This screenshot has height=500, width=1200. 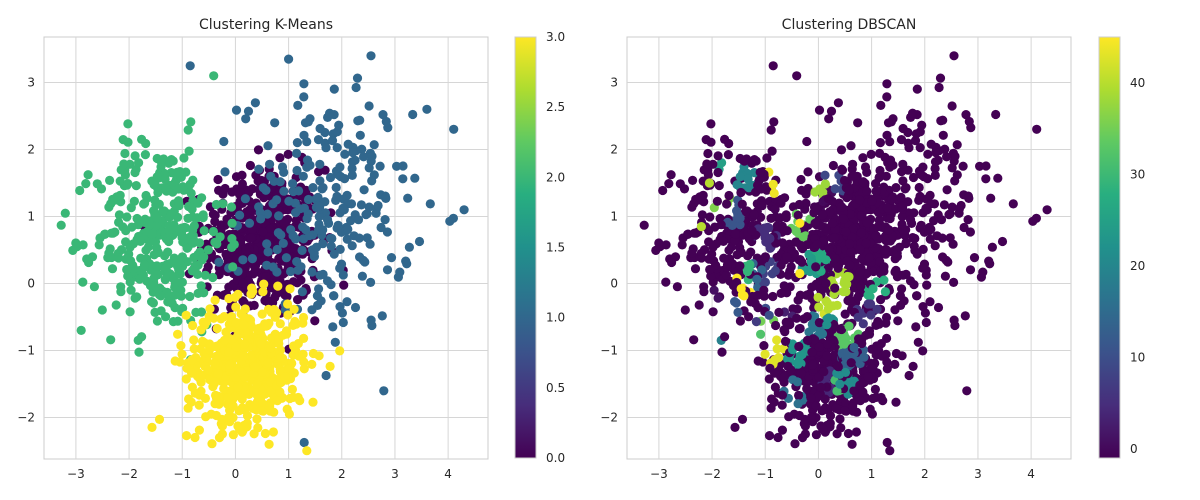 I want to click on dbscan-y-tick-label: 0, so click(x=614, y=284).